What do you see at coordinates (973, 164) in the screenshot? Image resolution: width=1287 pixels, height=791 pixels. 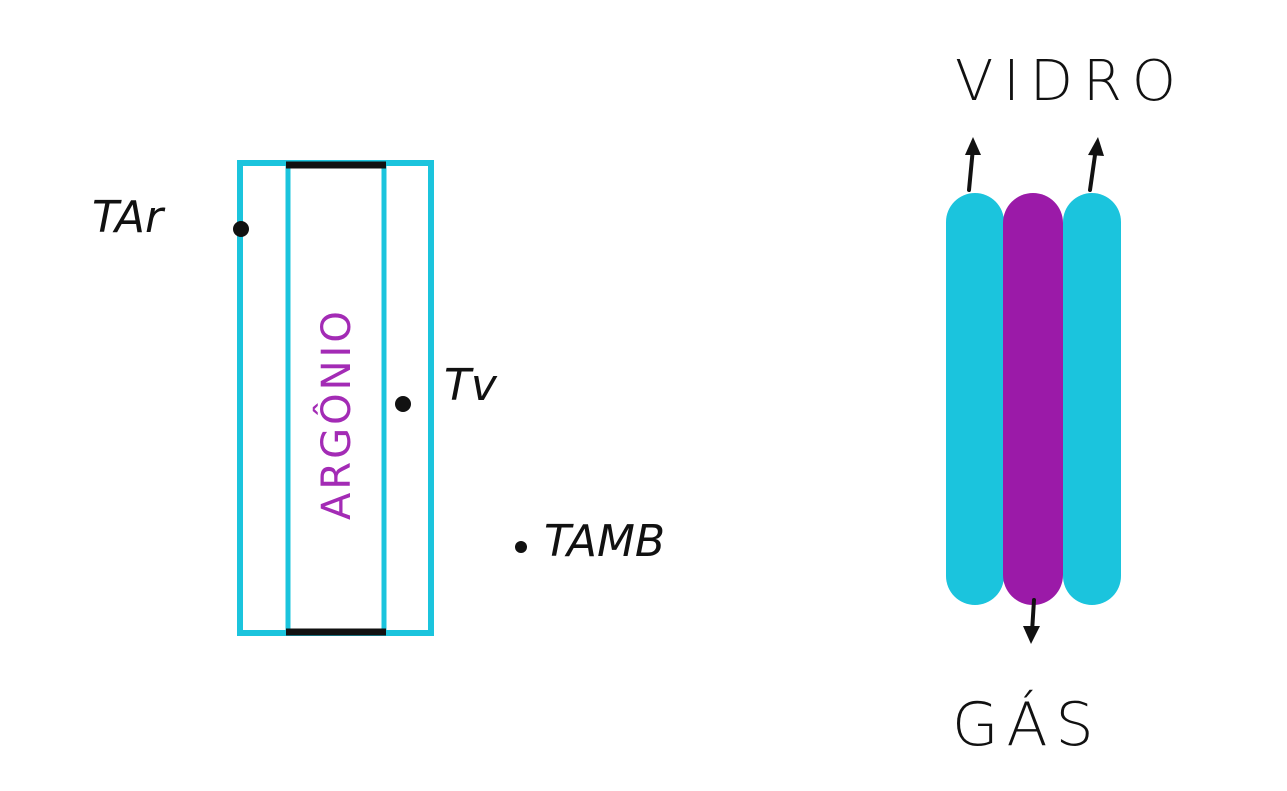 I see `arrow-up-left-icon` at bounding box center [973, 164].